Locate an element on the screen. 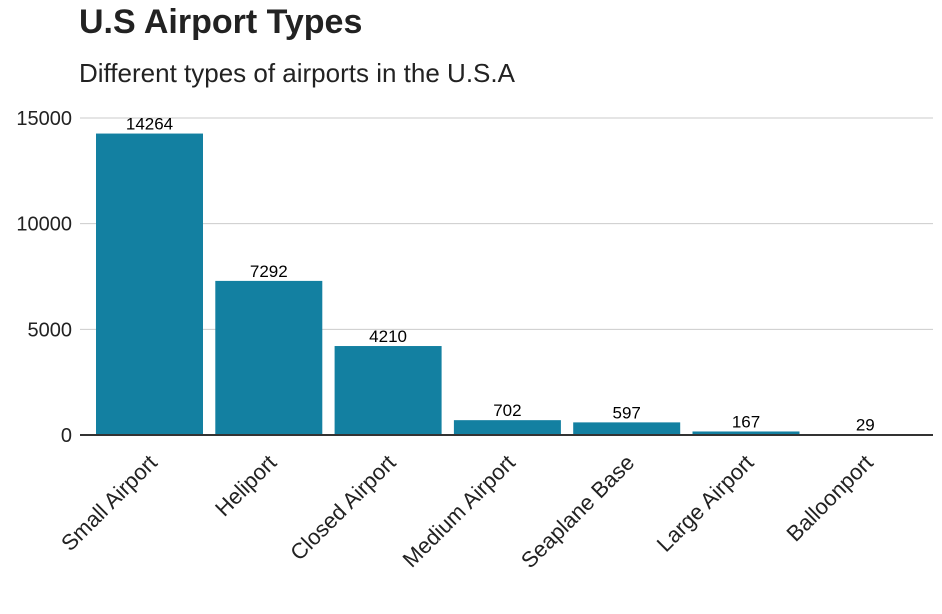 The width and height of the screenshot is (942, 614). x-tick-label: Small Airport is located at coordinates (109, 503).